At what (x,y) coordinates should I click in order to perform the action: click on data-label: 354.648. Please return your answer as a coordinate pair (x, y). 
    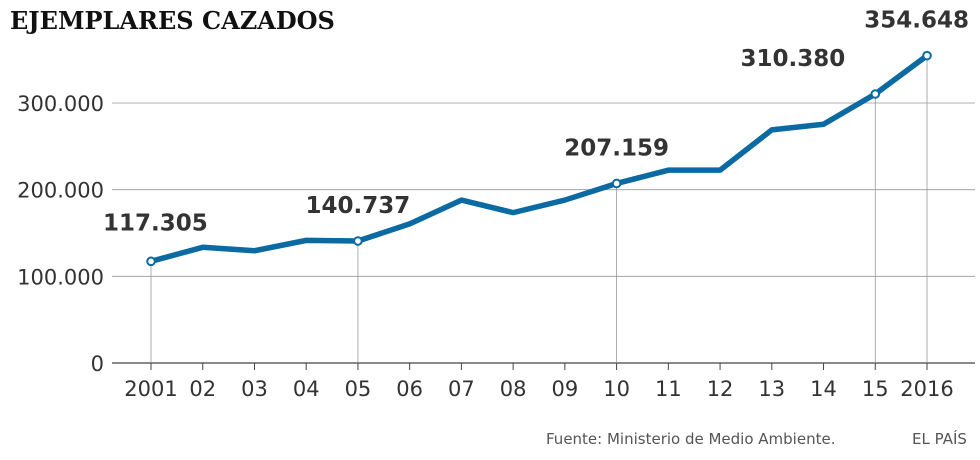
    Looking at the image, I should click on (916, 21).